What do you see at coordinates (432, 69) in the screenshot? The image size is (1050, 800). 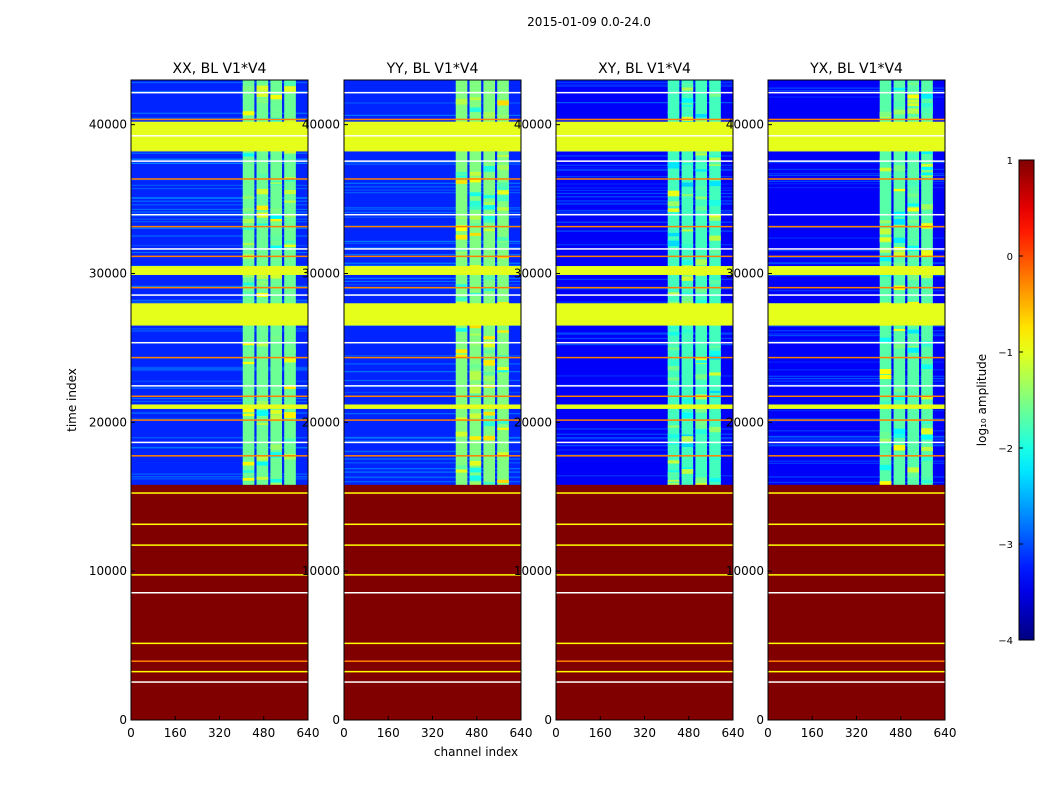 I see `panel-title: YY, BL V1*V4` at bounding box center [432, 69].